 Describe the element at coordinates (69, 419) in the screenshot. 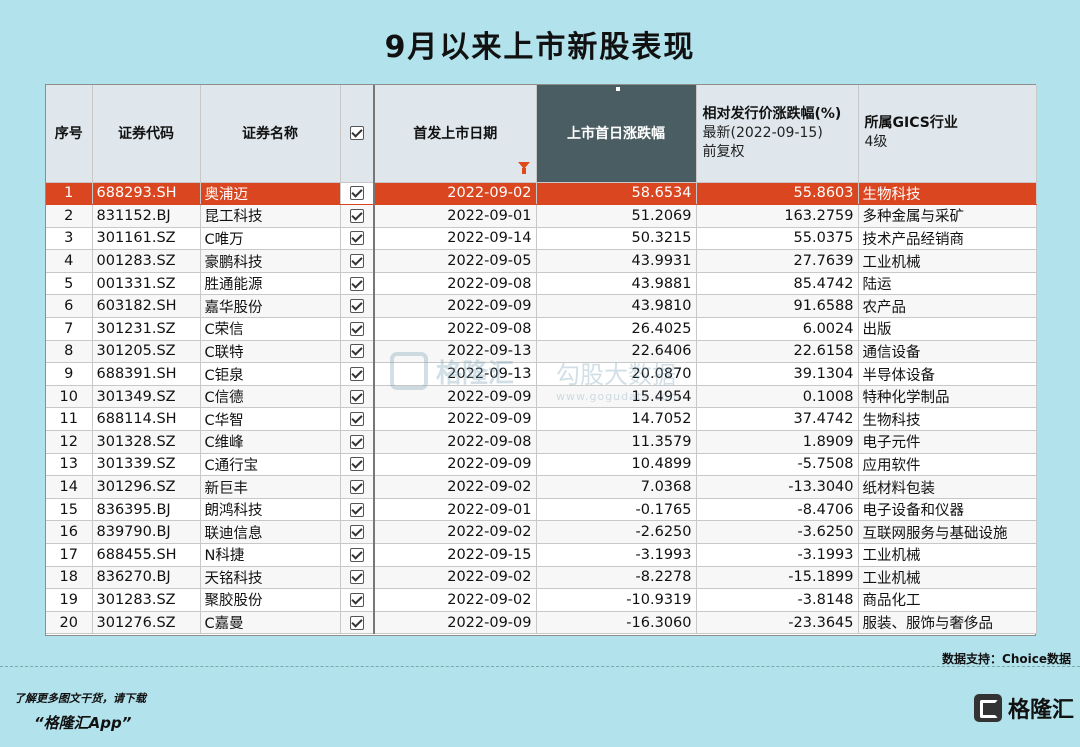

I see `row-seq: 11` at that location.